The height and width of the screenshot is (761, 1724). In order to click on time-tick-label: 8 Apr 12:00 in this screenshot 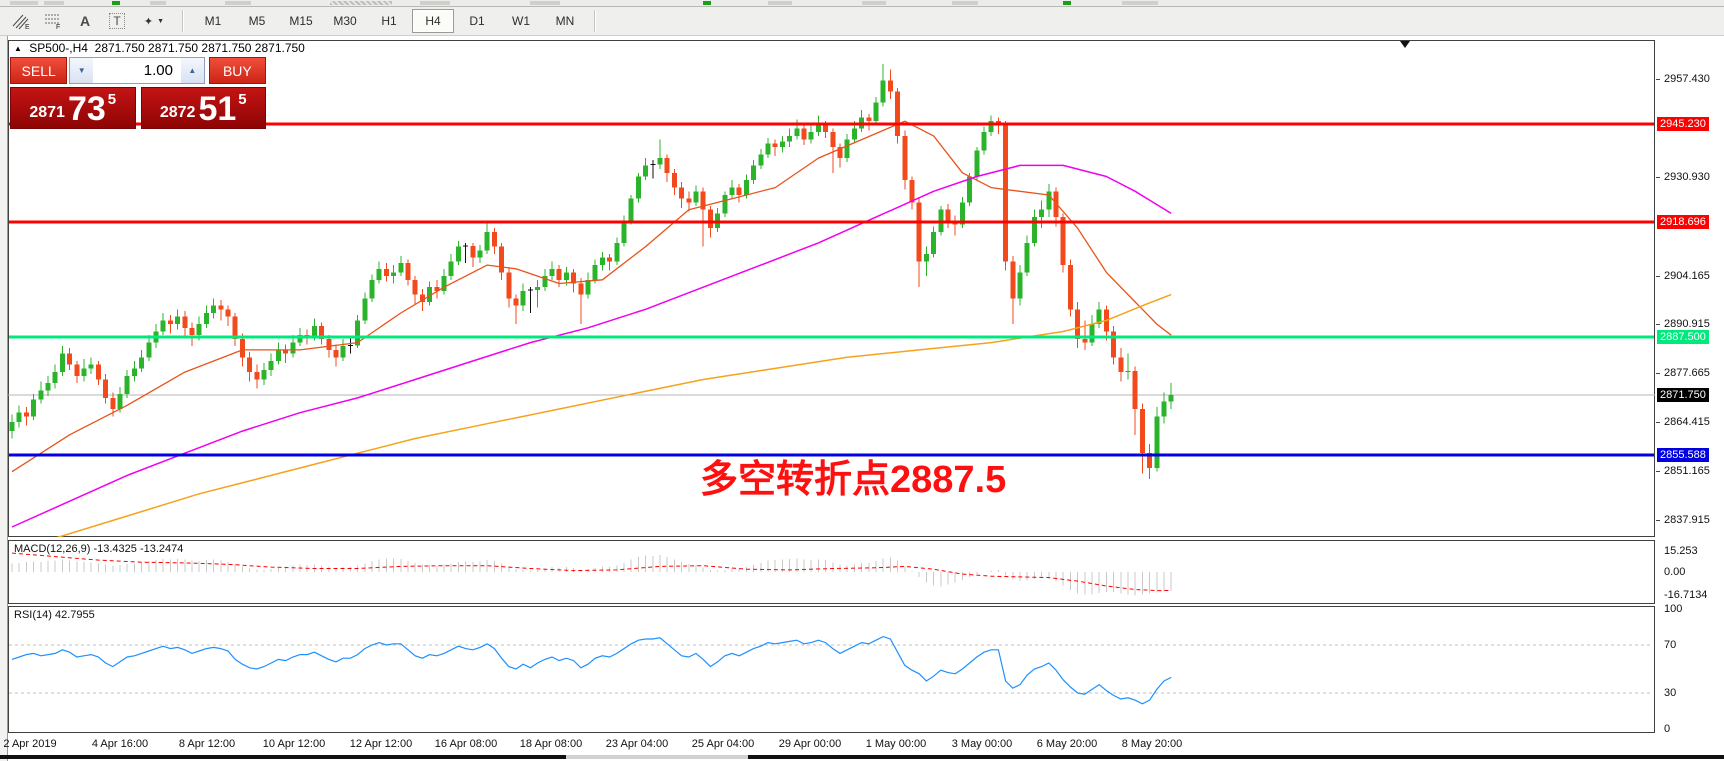, I will do `click(207, 744)`.